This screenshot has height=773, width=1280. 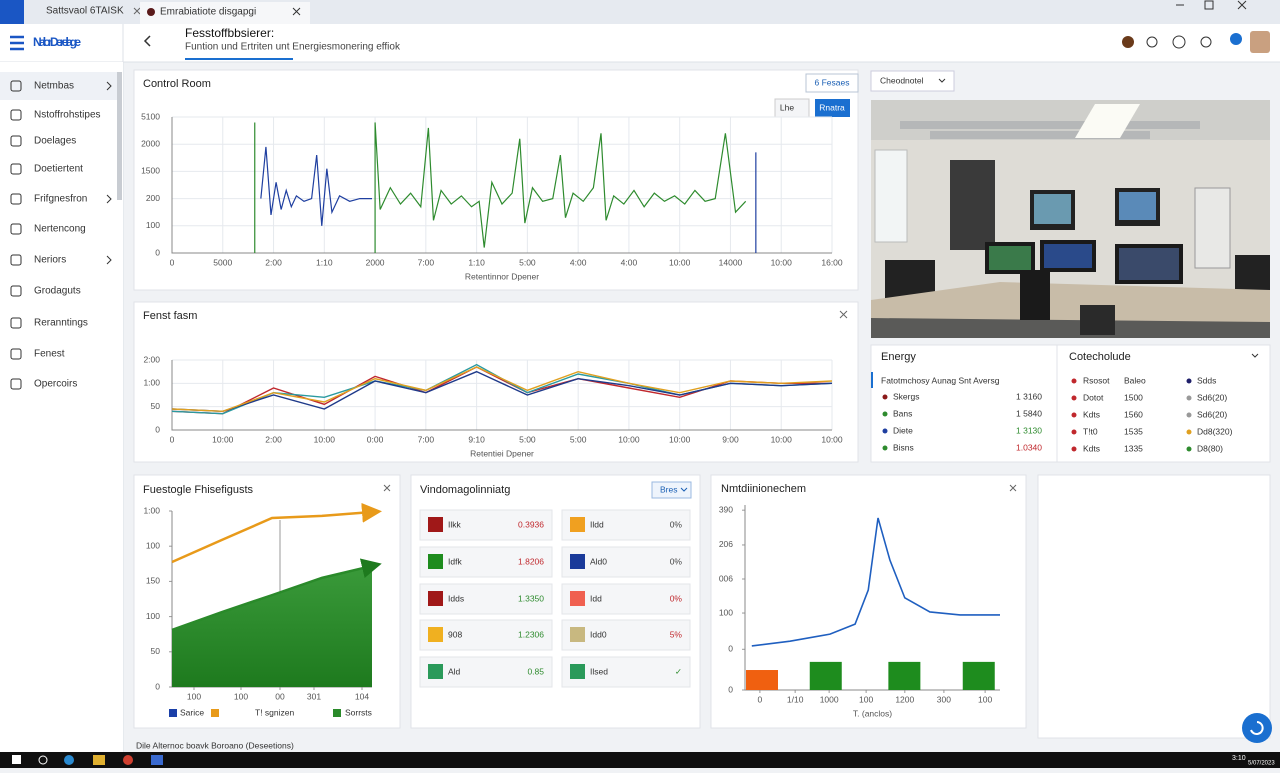 I want to click on back-button, so click(x=147, y=41).